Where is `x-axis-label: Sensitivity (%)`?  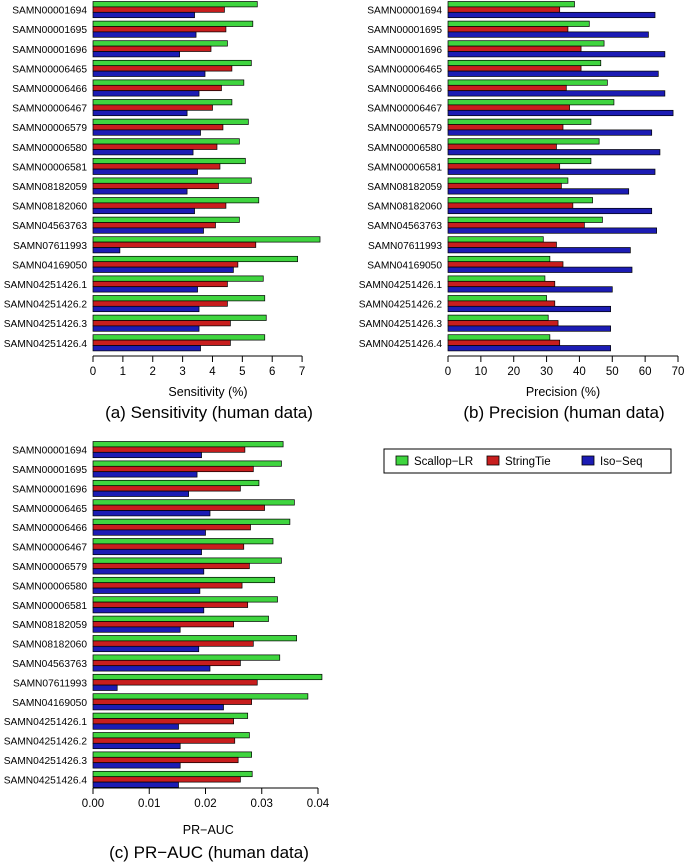
x-axis-label: Sensitivity (%) is located at coordinates (207, 392).